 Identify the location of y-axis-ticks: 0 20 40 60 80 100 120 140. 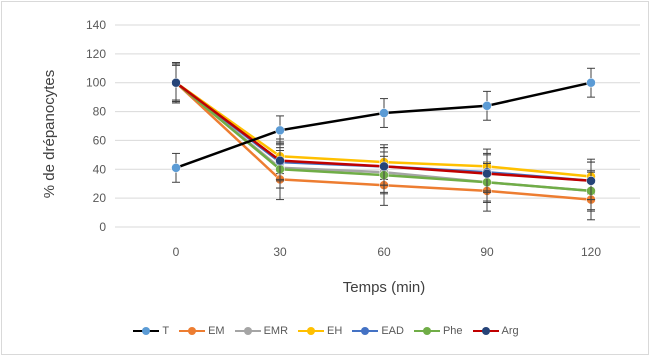
(96, 126).